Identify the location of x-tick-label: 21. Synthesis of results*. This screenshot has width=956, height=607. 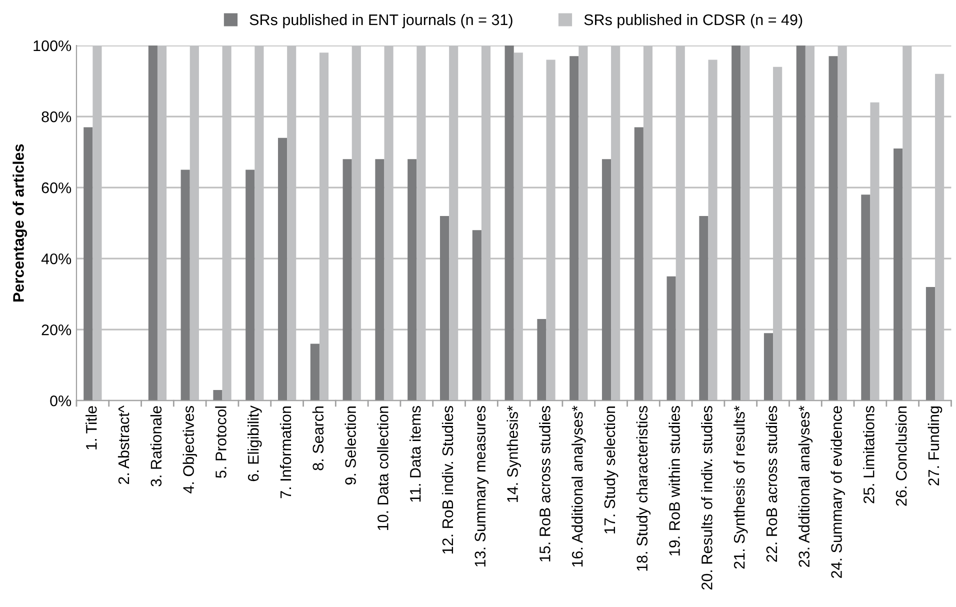
(741, 487).